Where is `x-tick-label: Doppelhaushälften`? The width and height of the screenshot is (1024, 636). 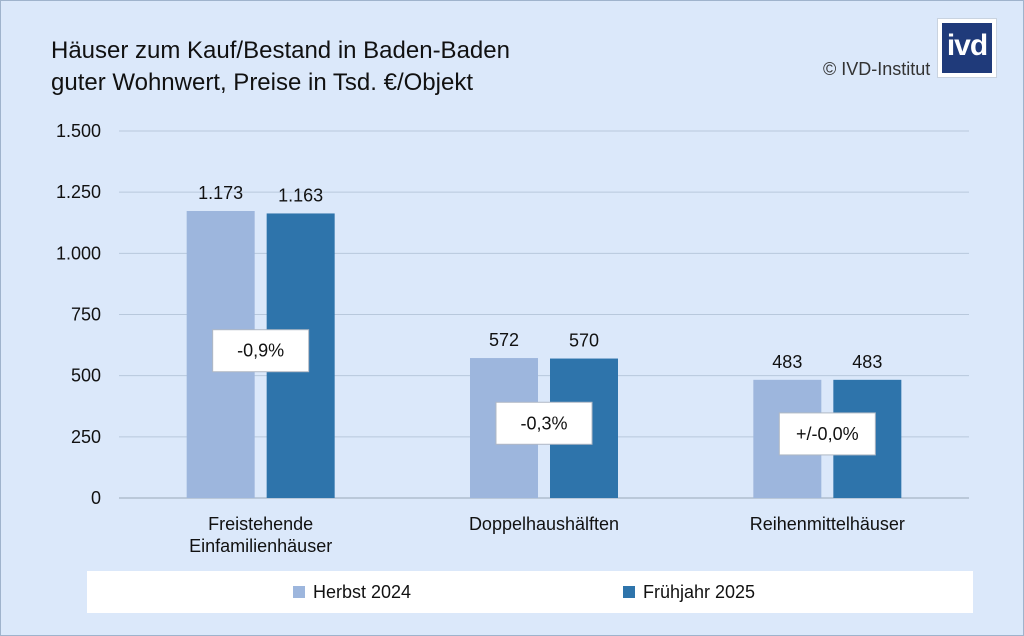
x-tick-label: Doppelhaushälften is located at coordinates (544, 524).